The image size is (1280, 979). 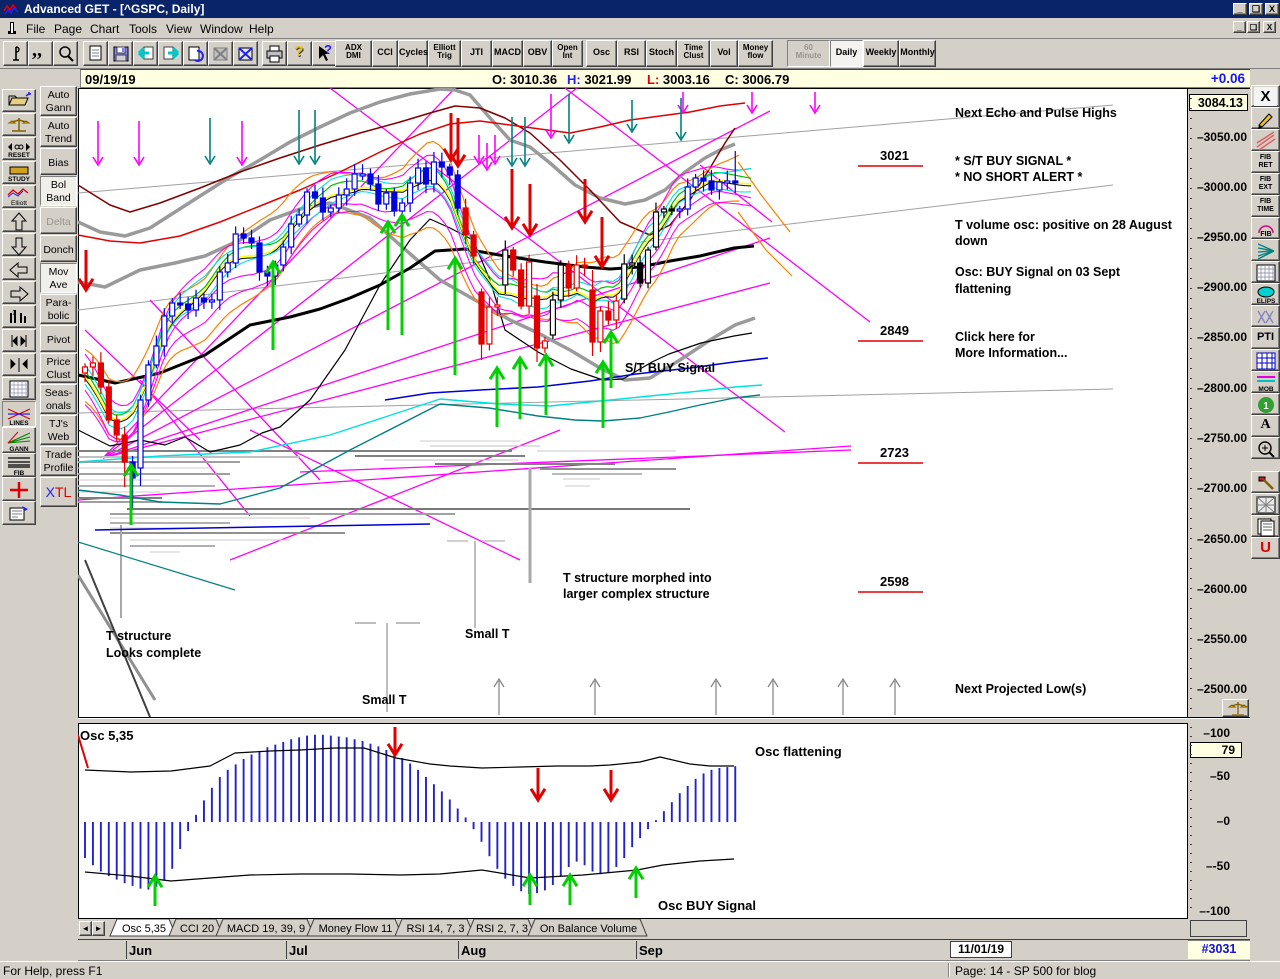 I want to click on svg-text:T volume osc: positive on 28 A: T volume osc: positive on 28 August, so click(x=1064, y=225).